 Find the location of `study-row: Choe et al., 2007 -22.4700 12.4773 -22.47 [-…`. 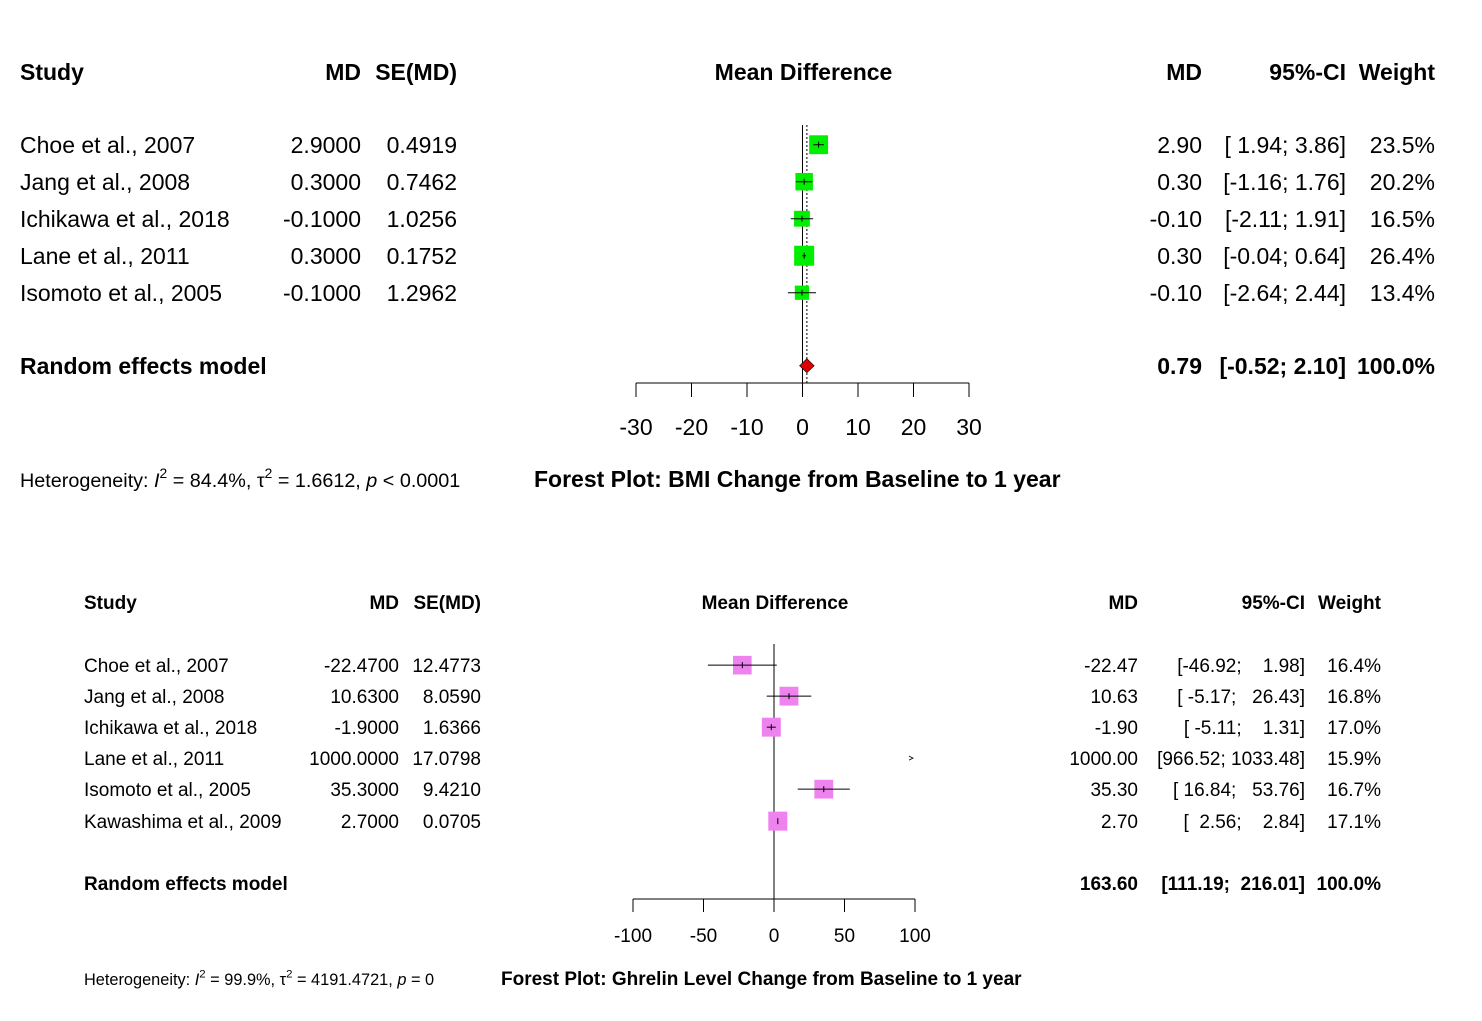

study-row: Choe et al., 2007 -22.4700 12.4773 -22.47 [-… is located at coordinates (732, 666).